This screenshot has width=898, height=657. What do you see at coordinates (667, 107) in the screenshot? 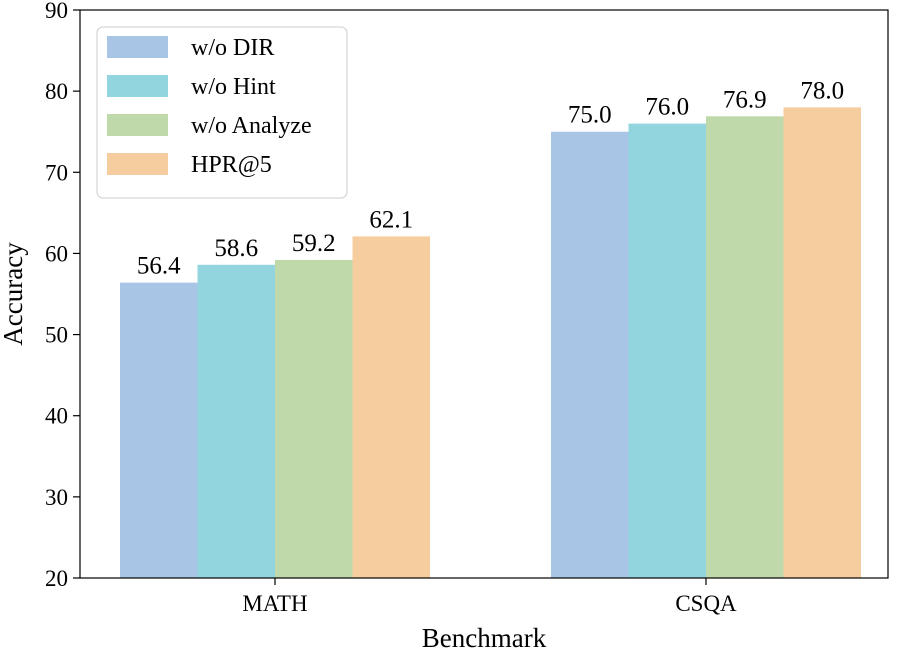
I see `bar-value-label: 76.0` at bounding box center [667, 107].